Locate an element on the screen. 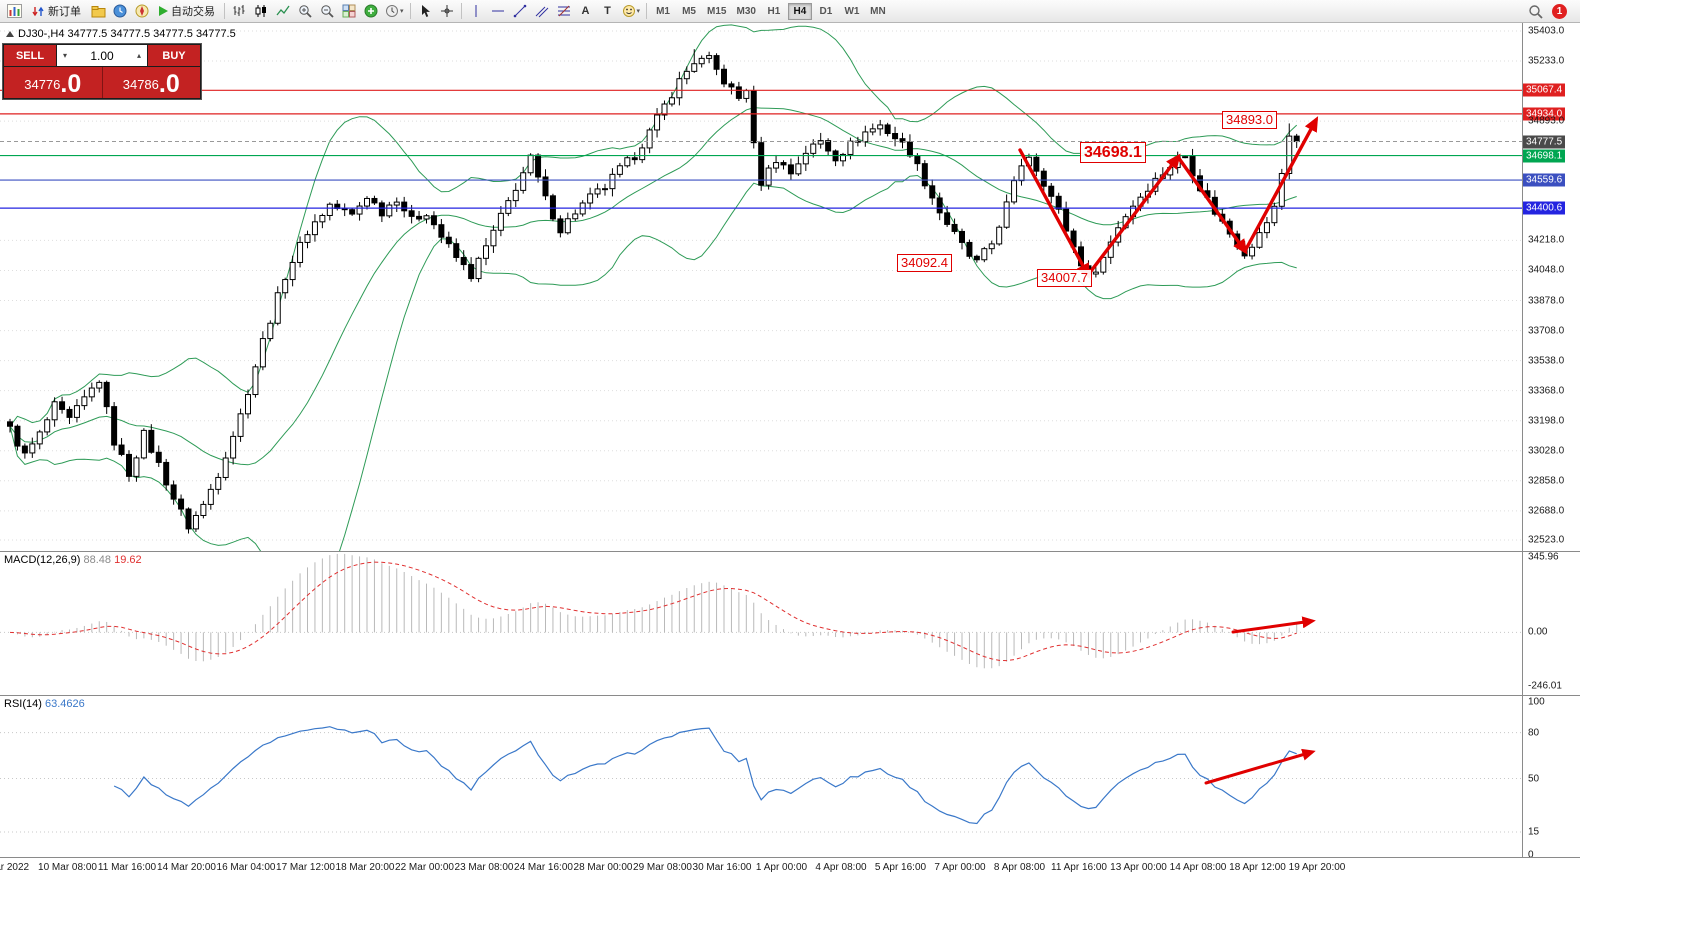 Image resolution: width=1700 pixels, height=941 pixels. symbol-arrow-icon is located at coordinates (10, 34).